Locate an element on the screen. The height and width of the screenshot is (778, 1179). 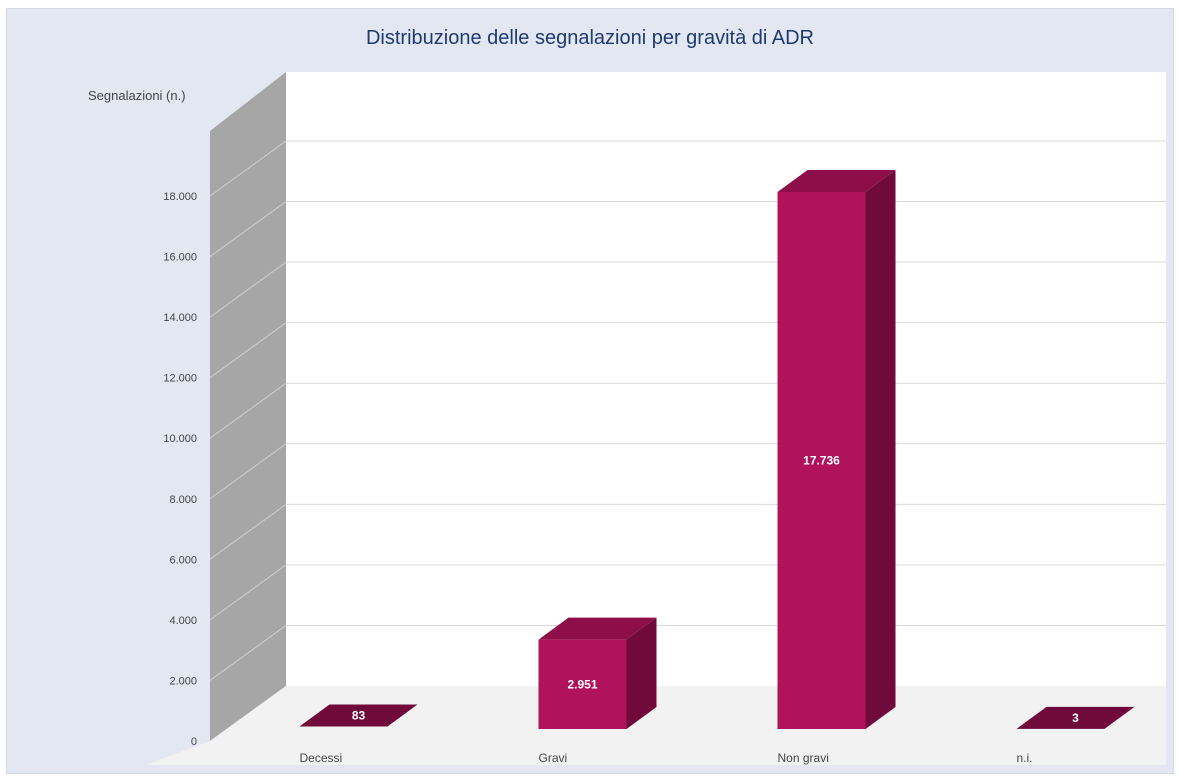
y-tick-label: 6.000 is located at coordinates (183, 560).